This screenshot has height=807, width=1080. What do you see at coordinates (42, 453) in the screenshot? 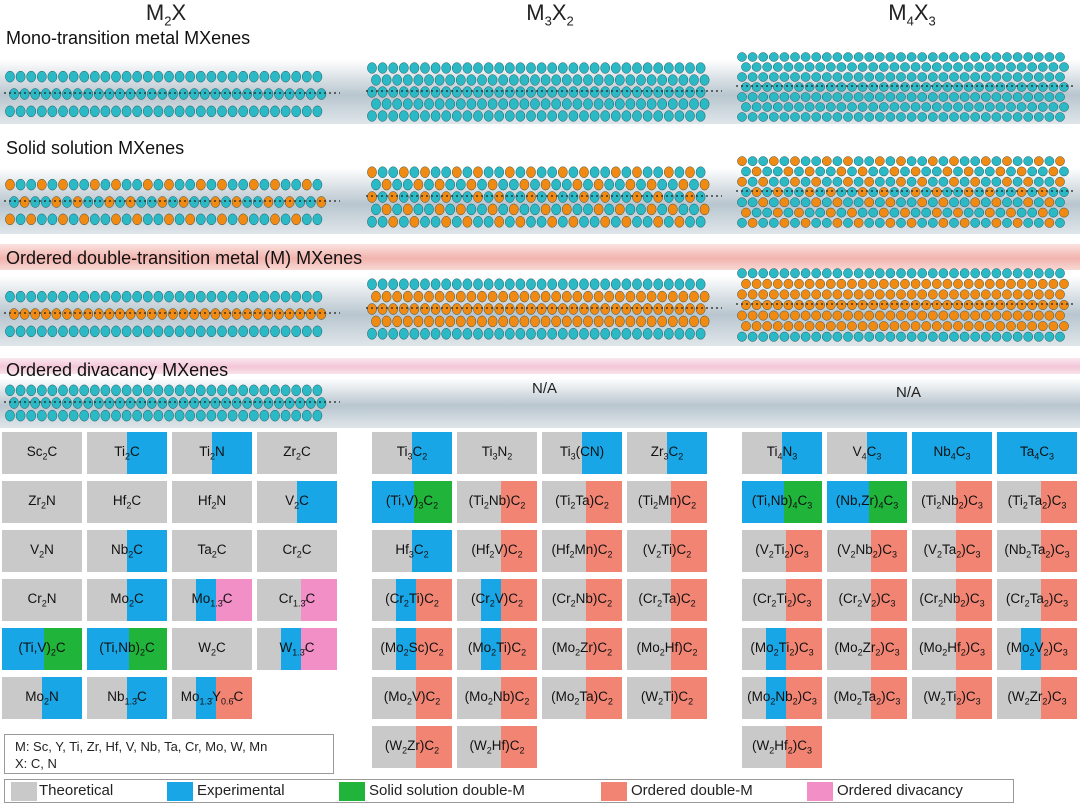
I see `formula-text: Sc2C` at bounding box center [42, 453].